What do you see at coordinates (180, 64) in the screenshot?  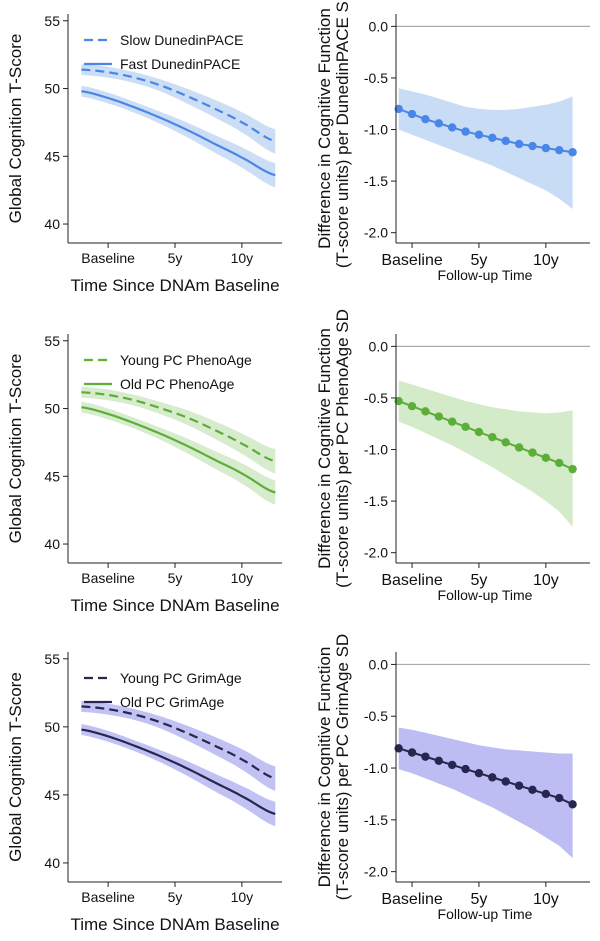 I see `legend-label: Fast DunedinPACE` at bounding box center [180, 64].